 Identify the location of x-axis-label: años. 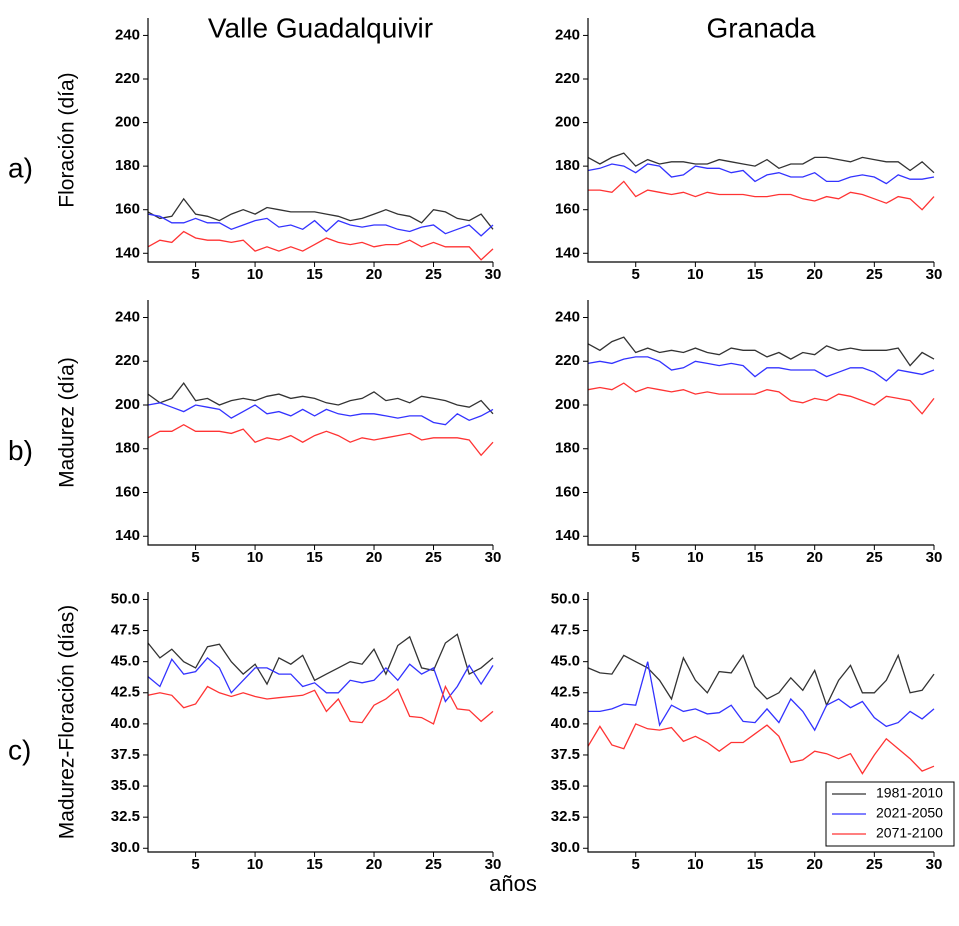
(513, 883).